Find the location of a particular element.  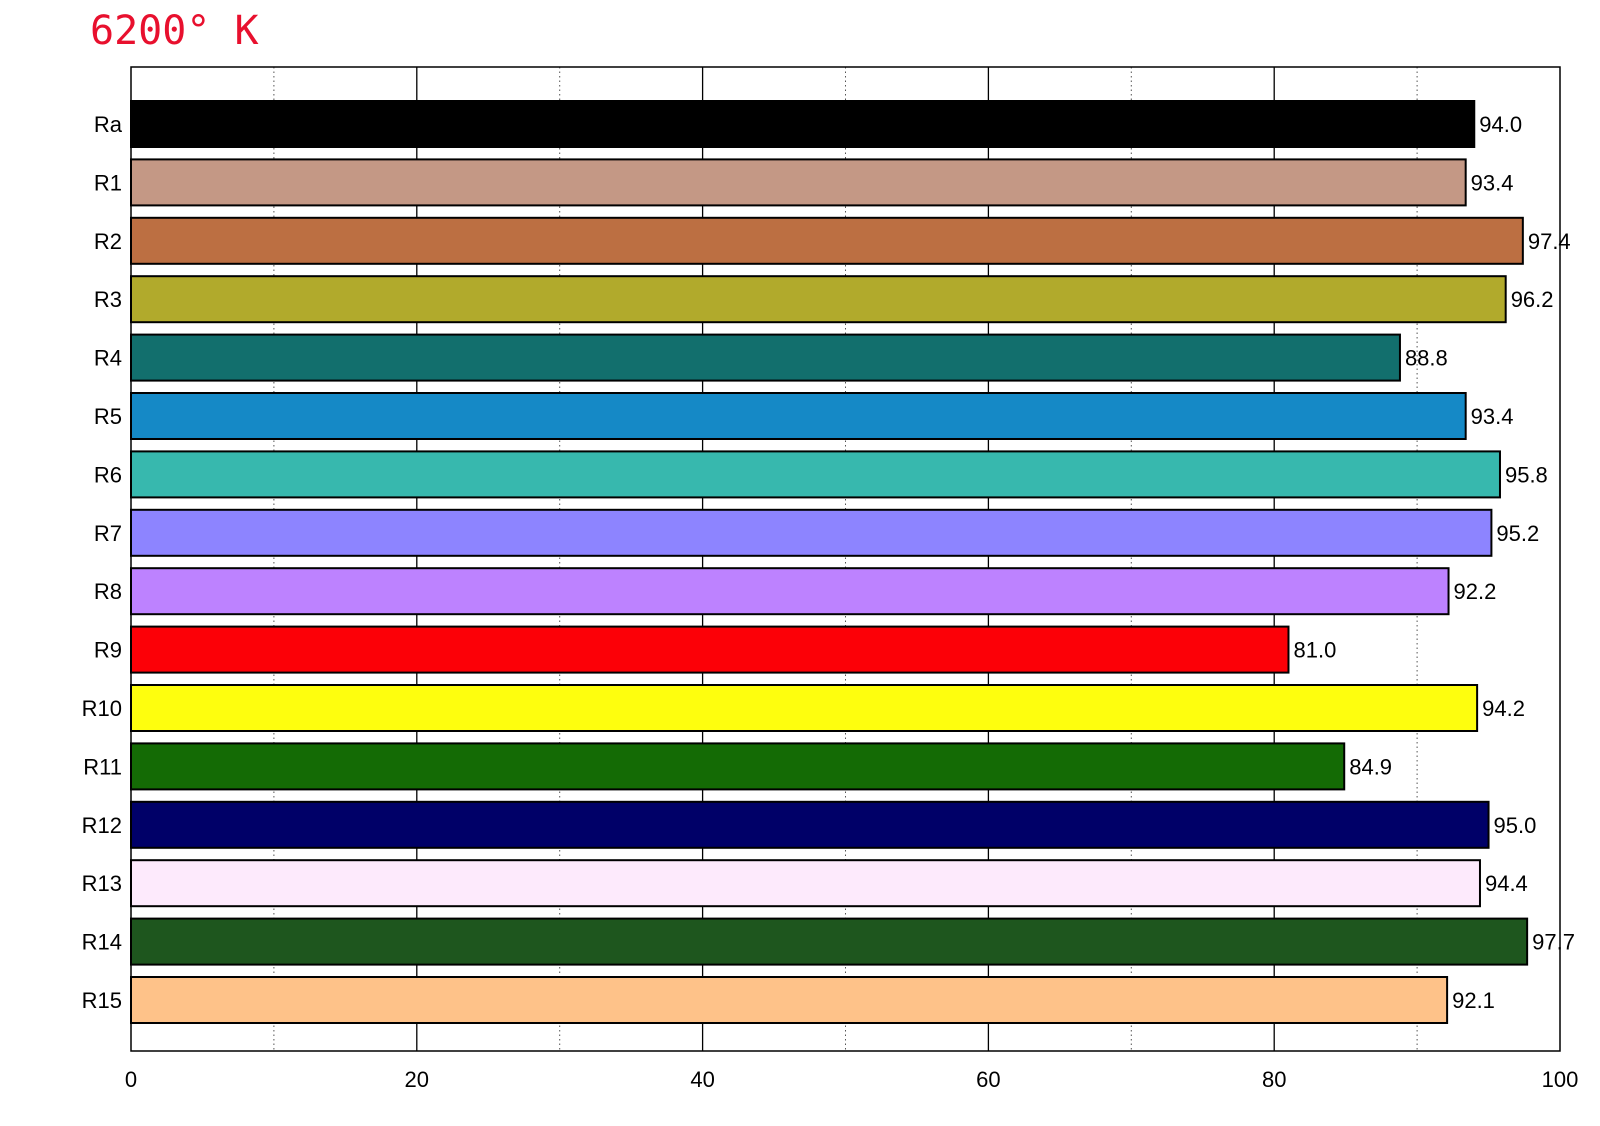

bar-r4 is located at coordinates (765, 357).